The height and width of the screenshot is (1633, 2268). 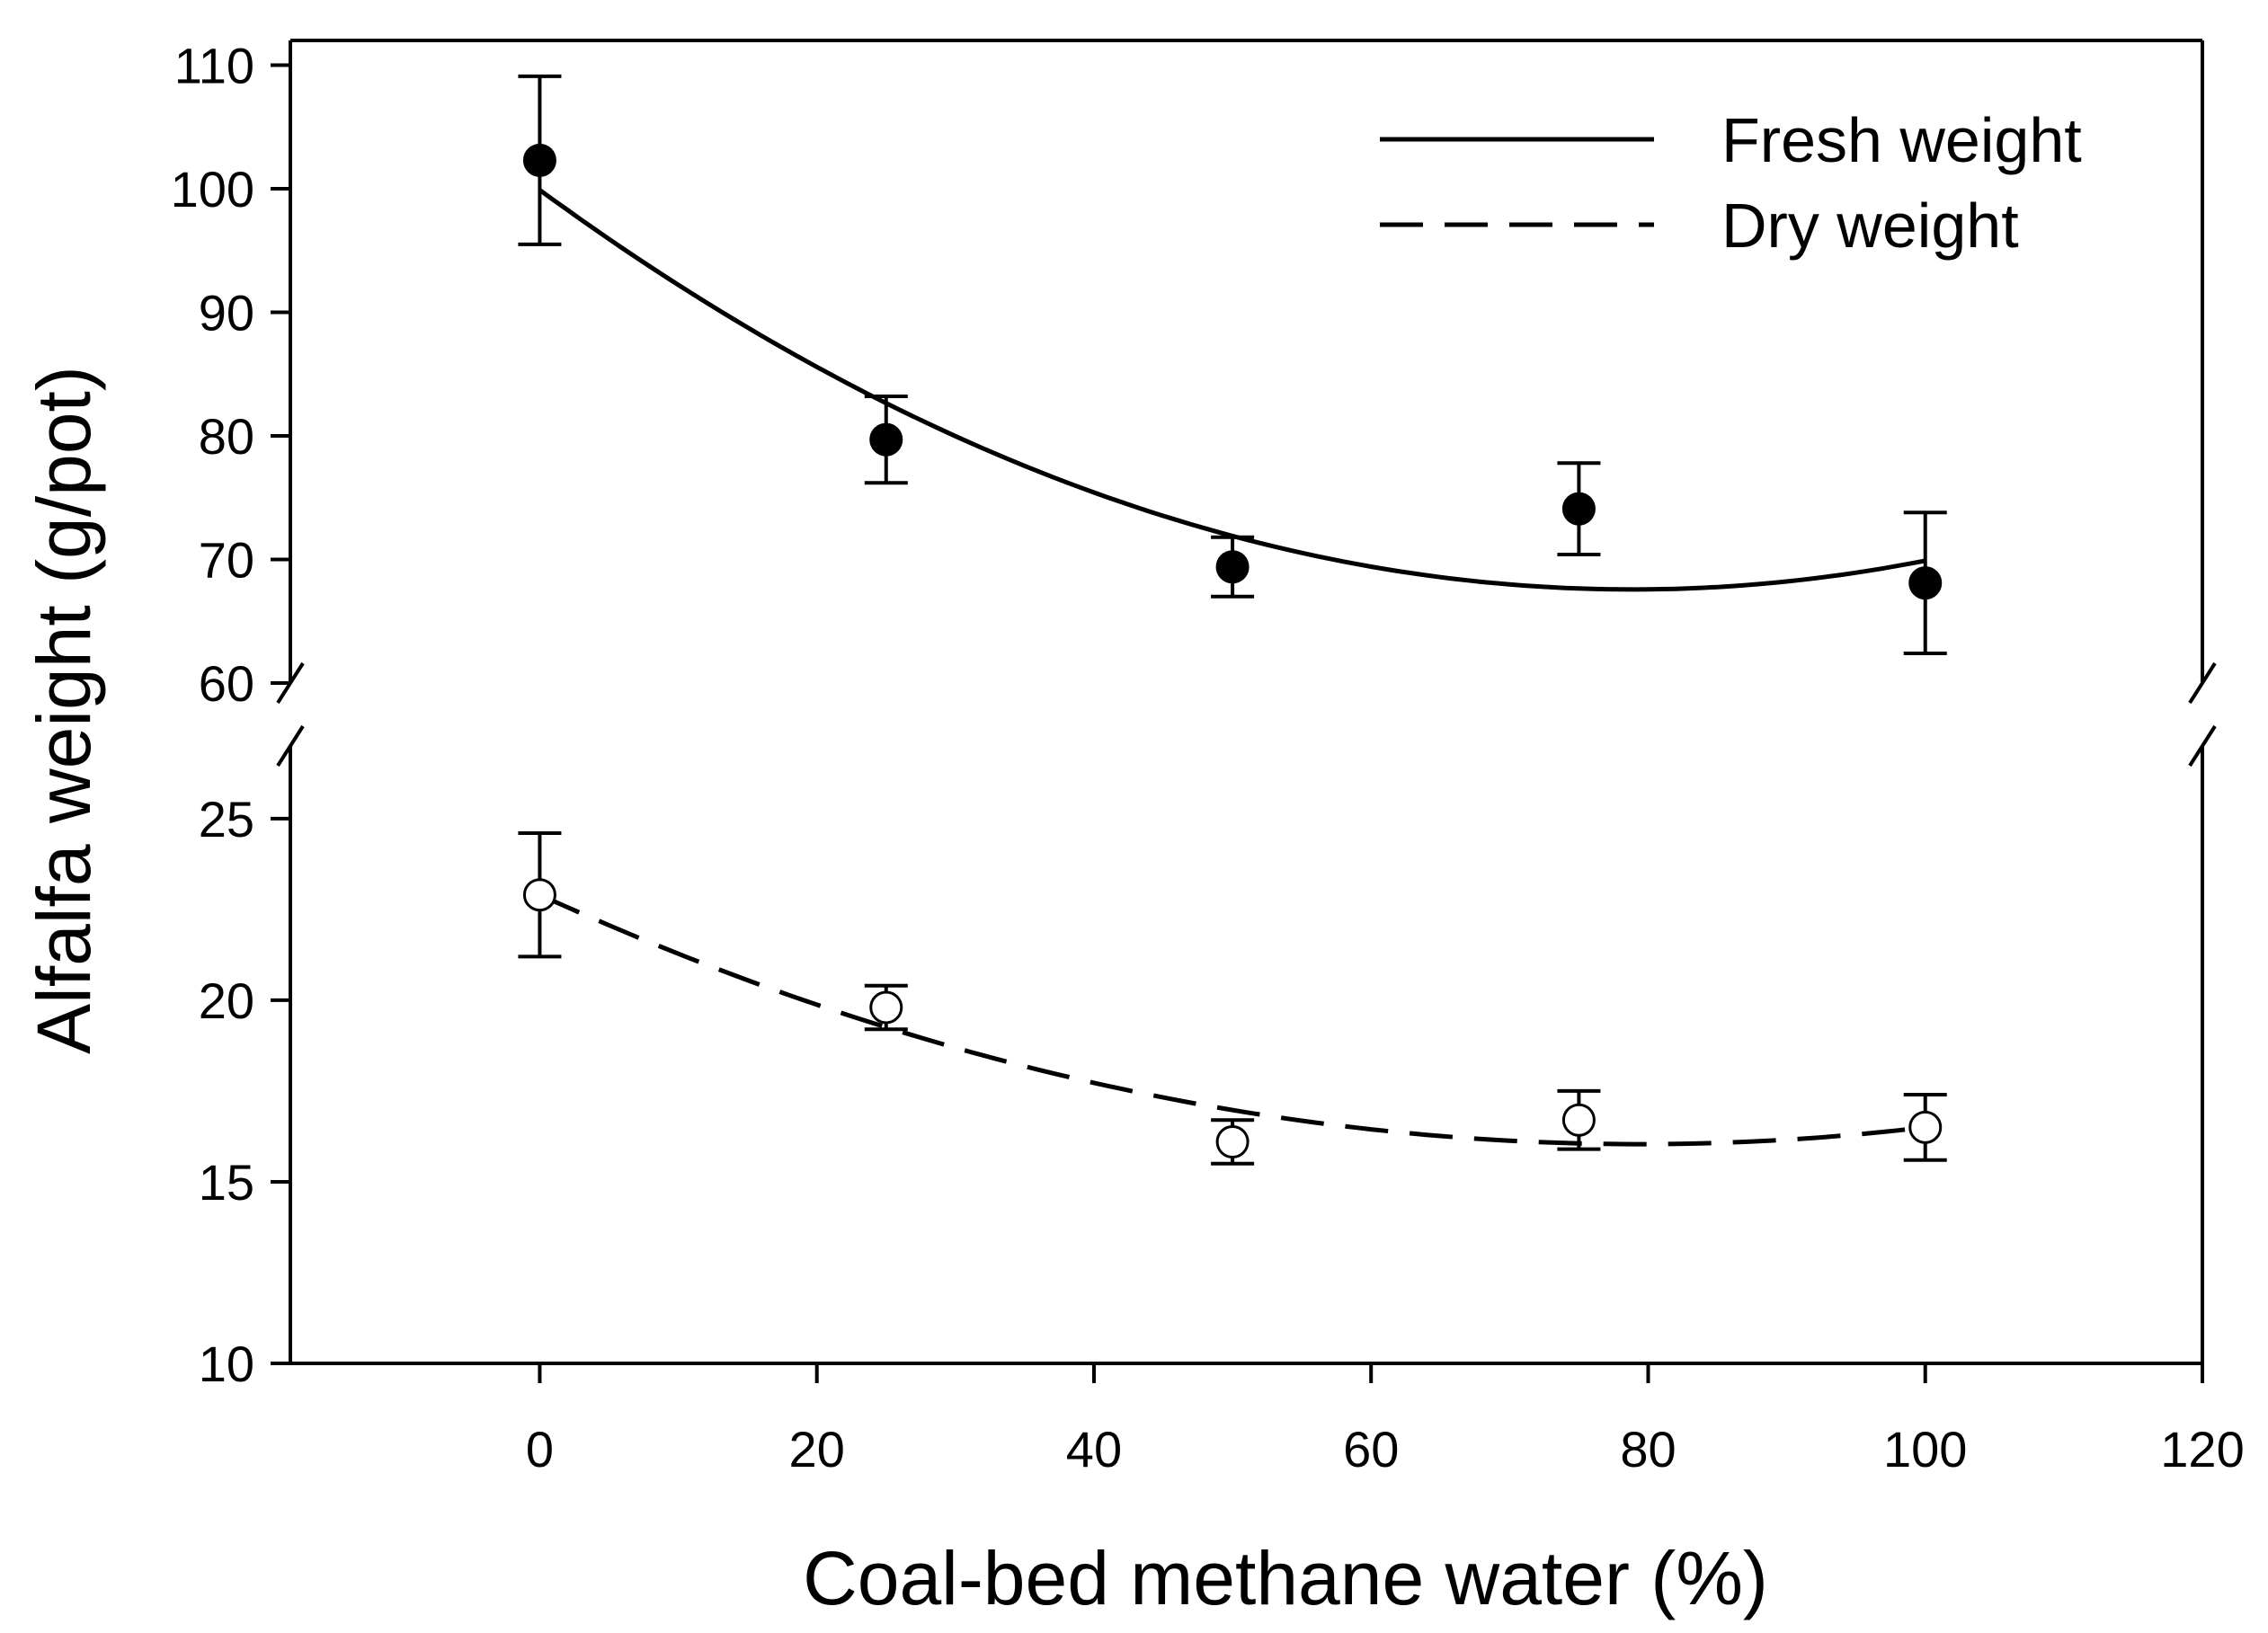 I want to click on x-tick-label: 0, so click(x=540, y=1450).